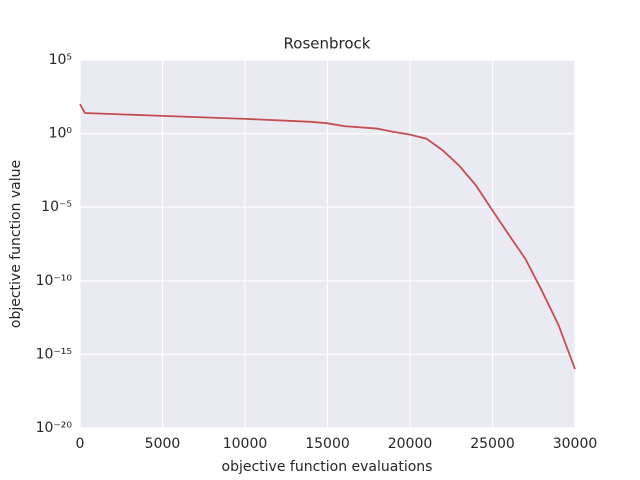  I want to click on x-tick-label: 30000, so click(575, 444).